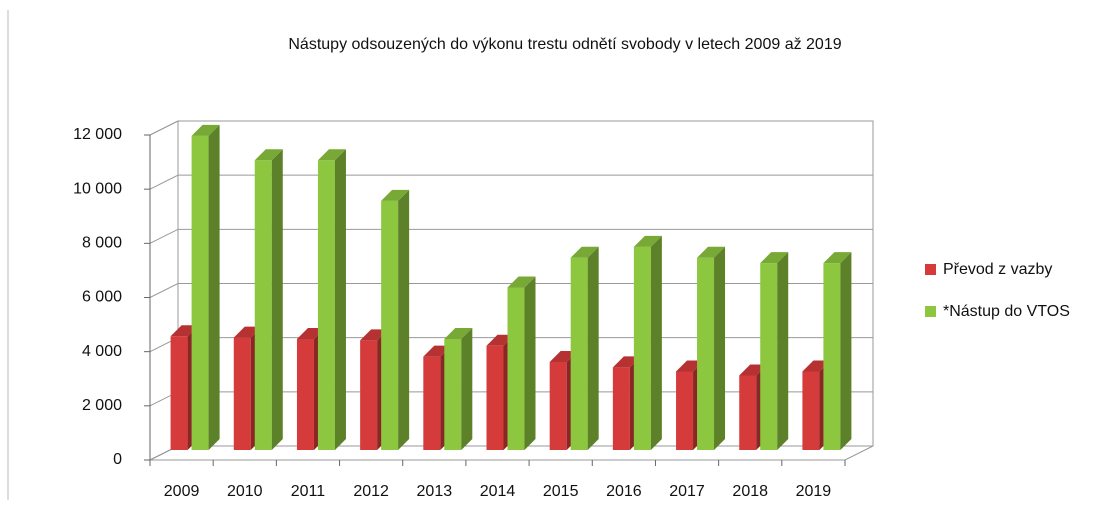 Image resolution: width=1104 pixels, height=518 pixels. Describe the element at coordinates (102, 243) in the screenshot. I see `y-tick-label: 8 000` at that location.